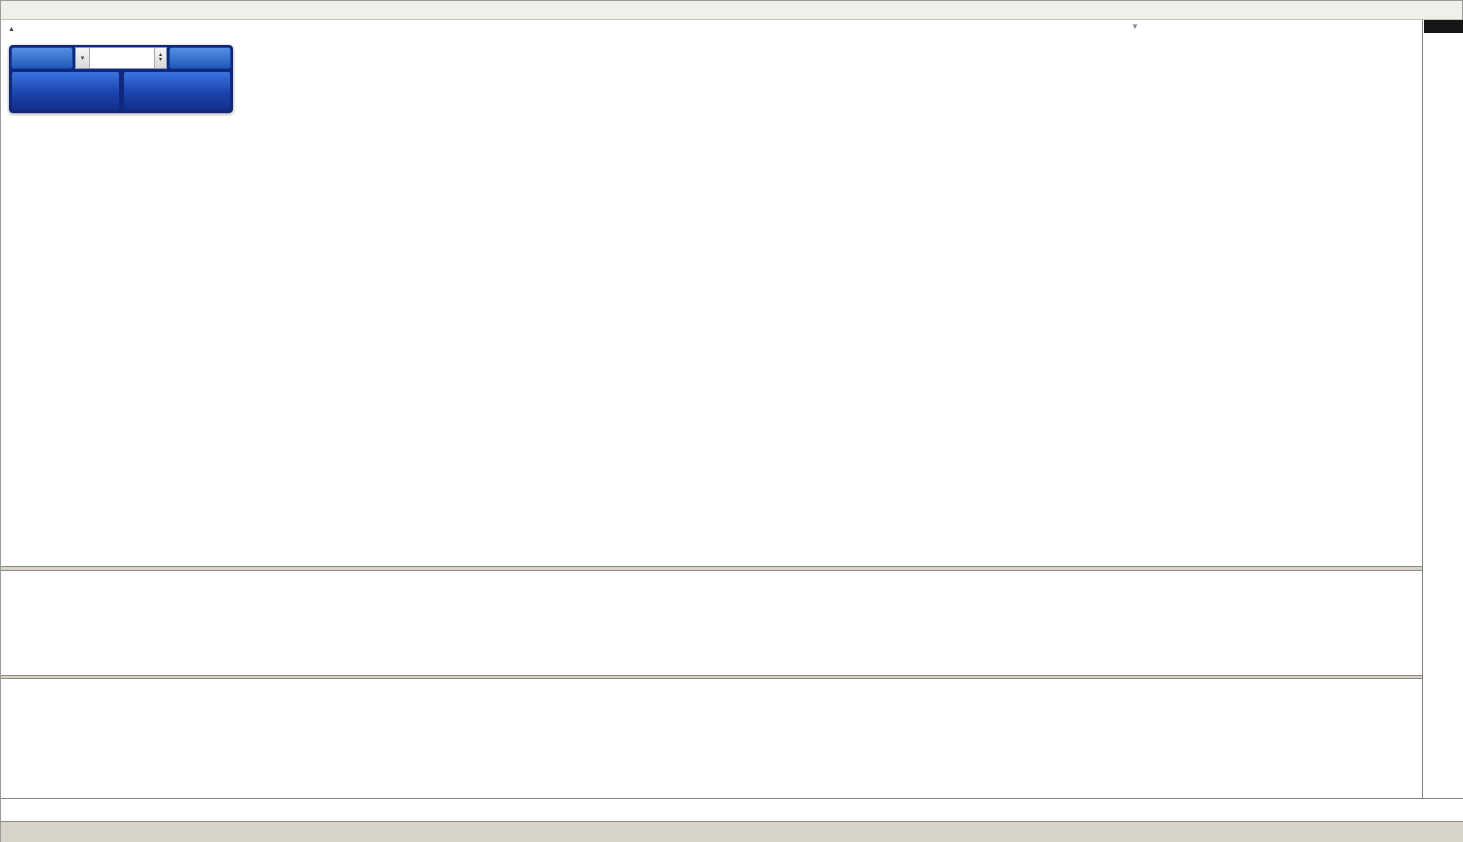  Describe the element at coordinates (160, 55) in the screenshot. I see `volume-up-icon: ▴` at that location.